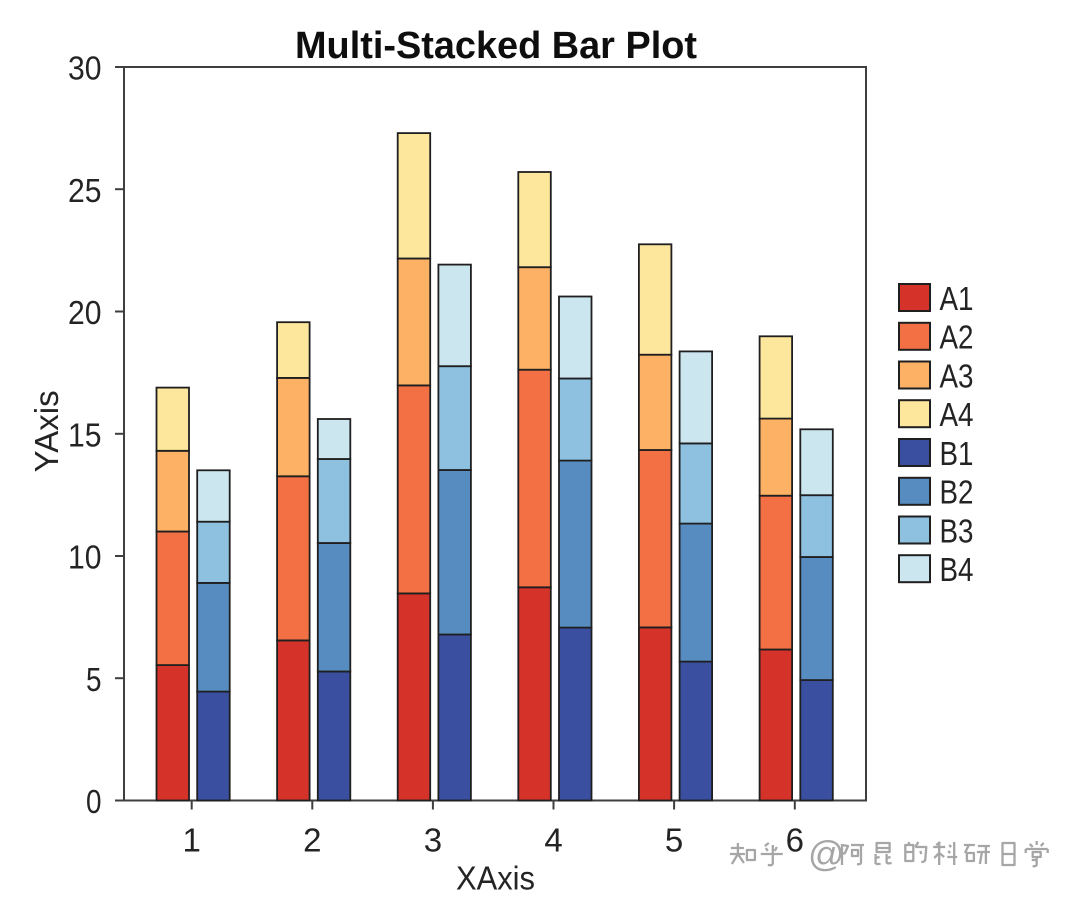 The width and height of the screenshot is (1080, 899). I want to click on svg-text: A2, so click(957, 337).